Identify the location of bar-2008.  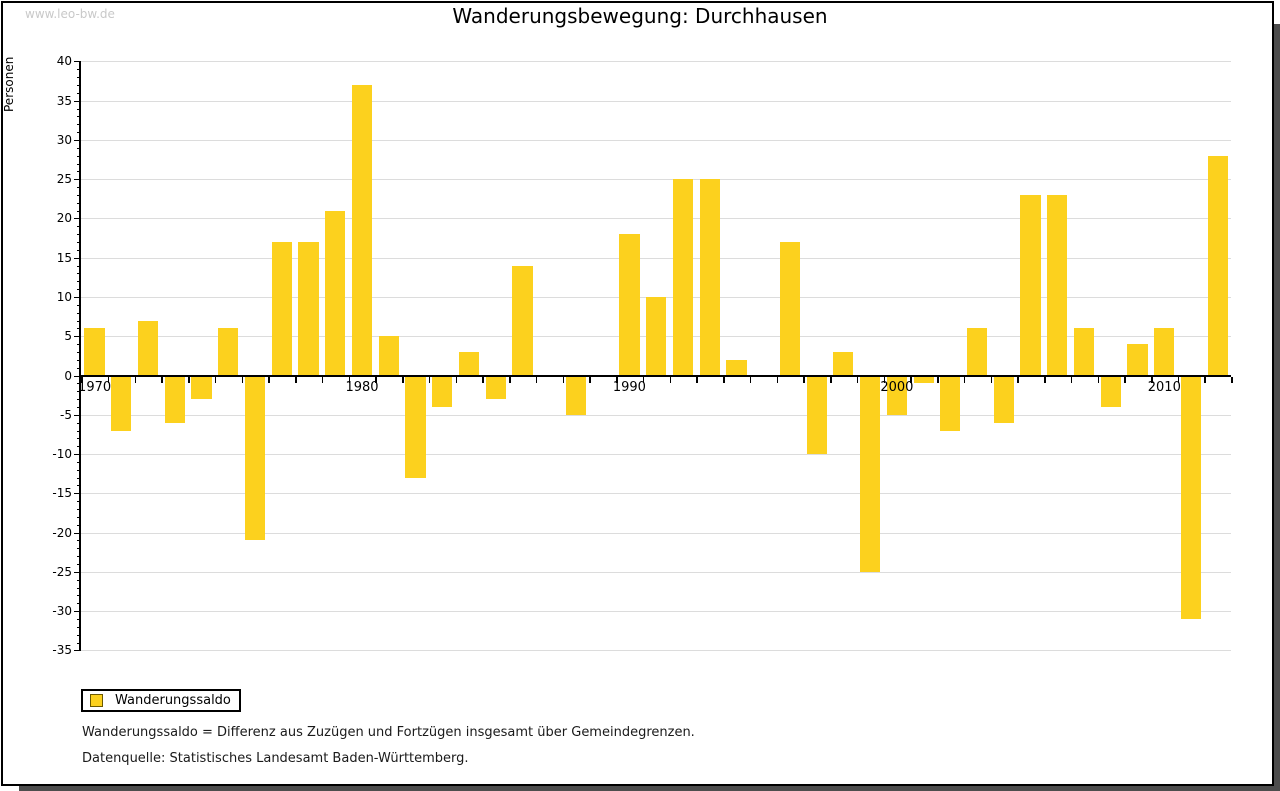
(1110, 391).